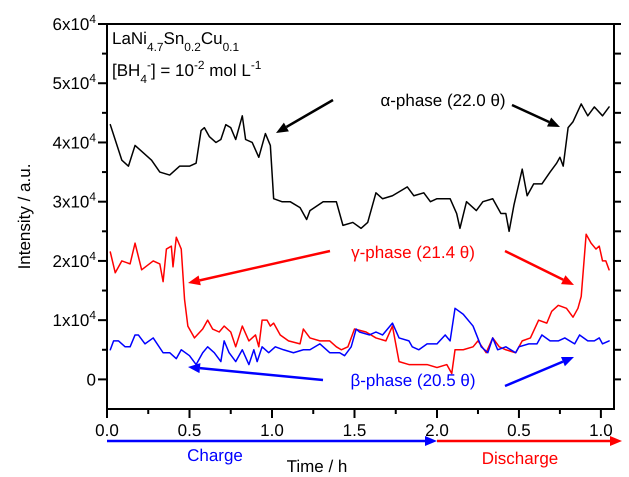 The width and height of the screenshot is (629, 477). What do you see at coordinates (215, 455) in the screenshot?
I see `text: Charge` at bounding box center [215, 455].